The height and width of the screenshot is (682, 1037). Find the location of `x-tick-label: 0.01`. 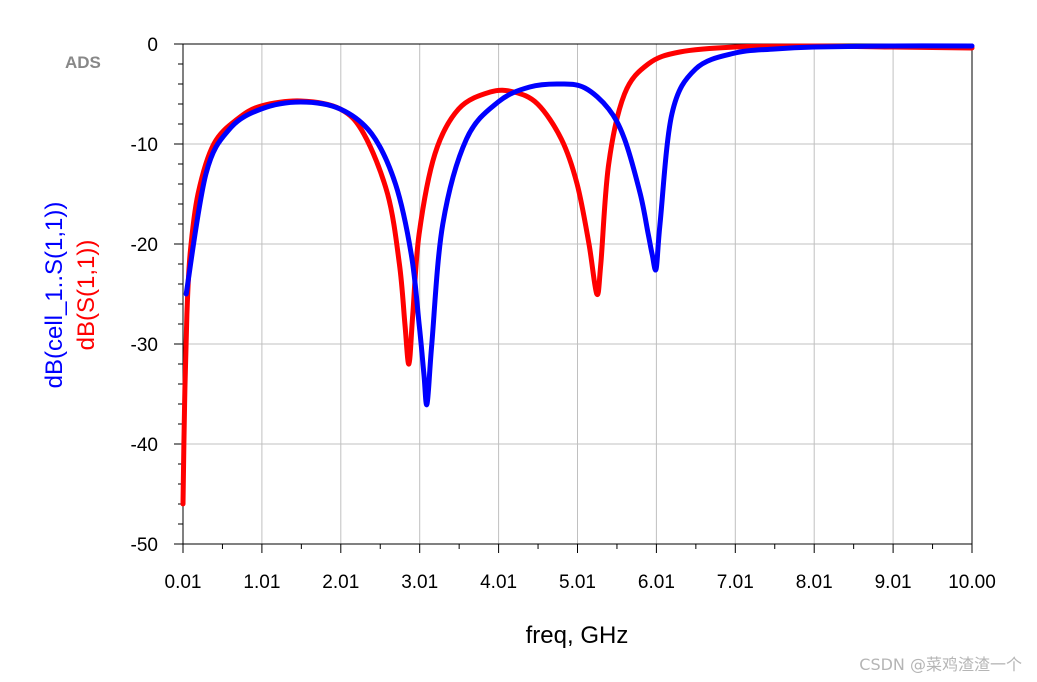

x-tick-label: 0.01 is located at coordinates (183, 582).